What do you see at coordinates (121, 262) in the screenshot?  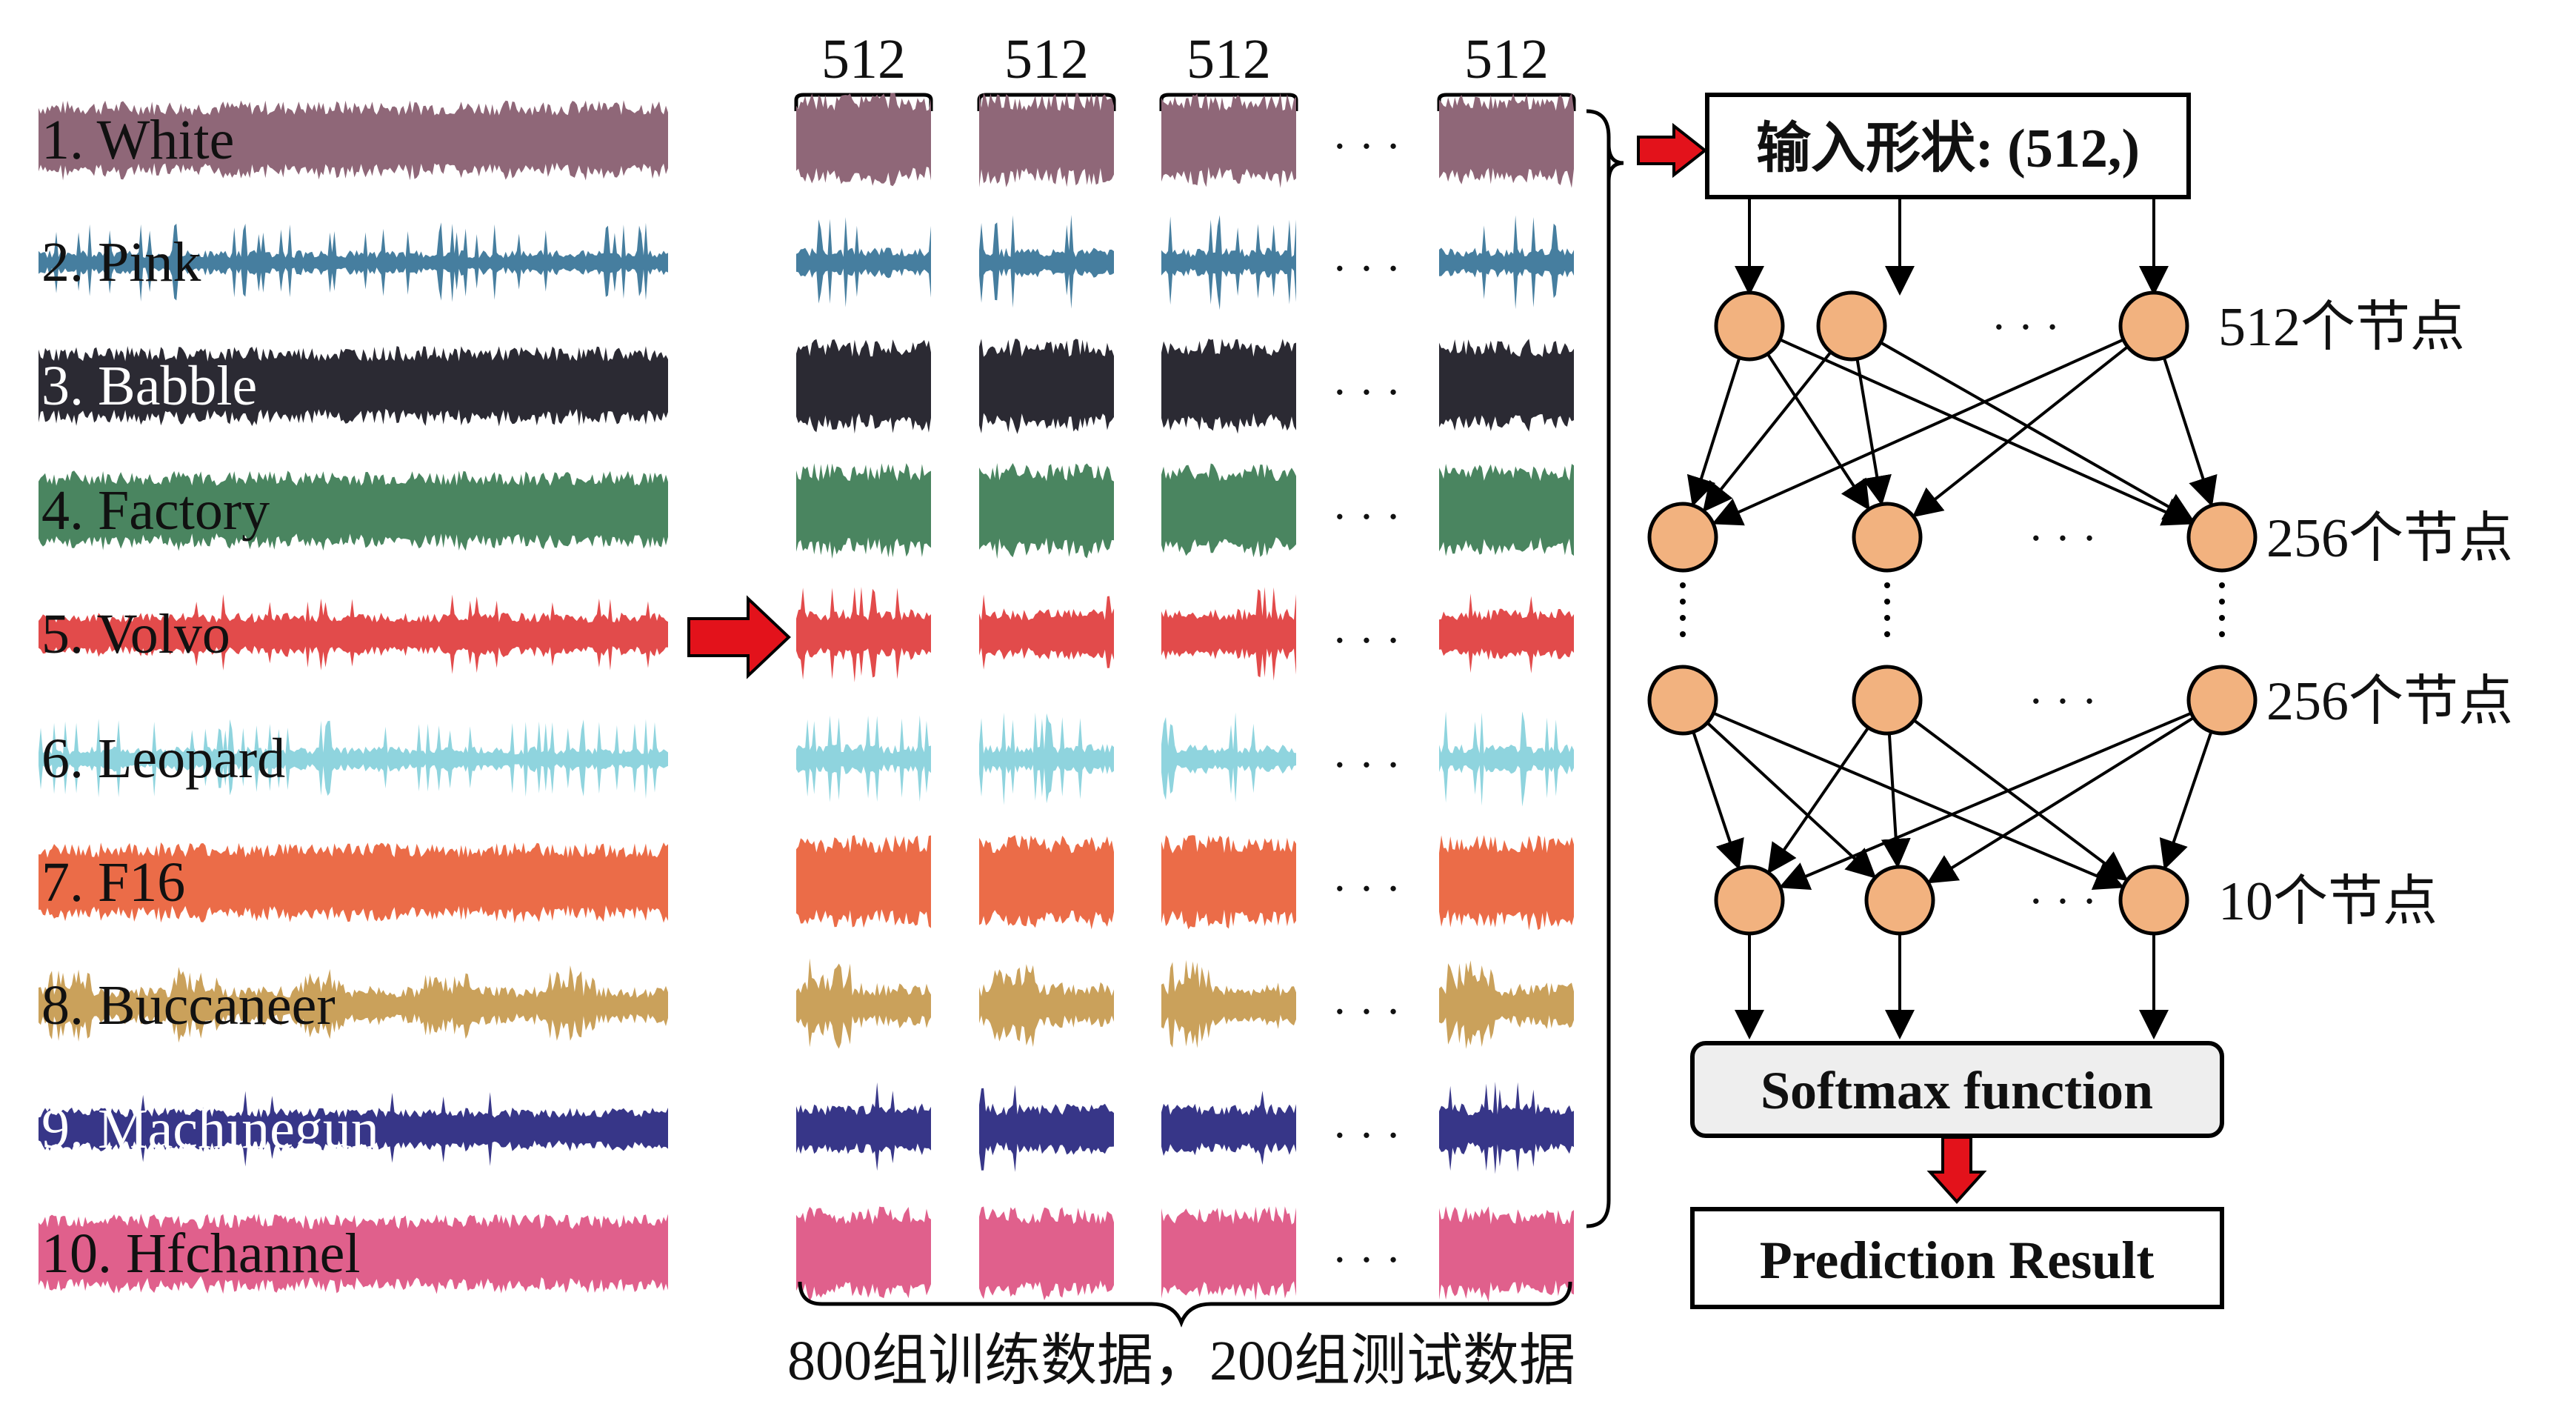 I see `noise-label: 2. Pink` at bounding box center [121, 262].